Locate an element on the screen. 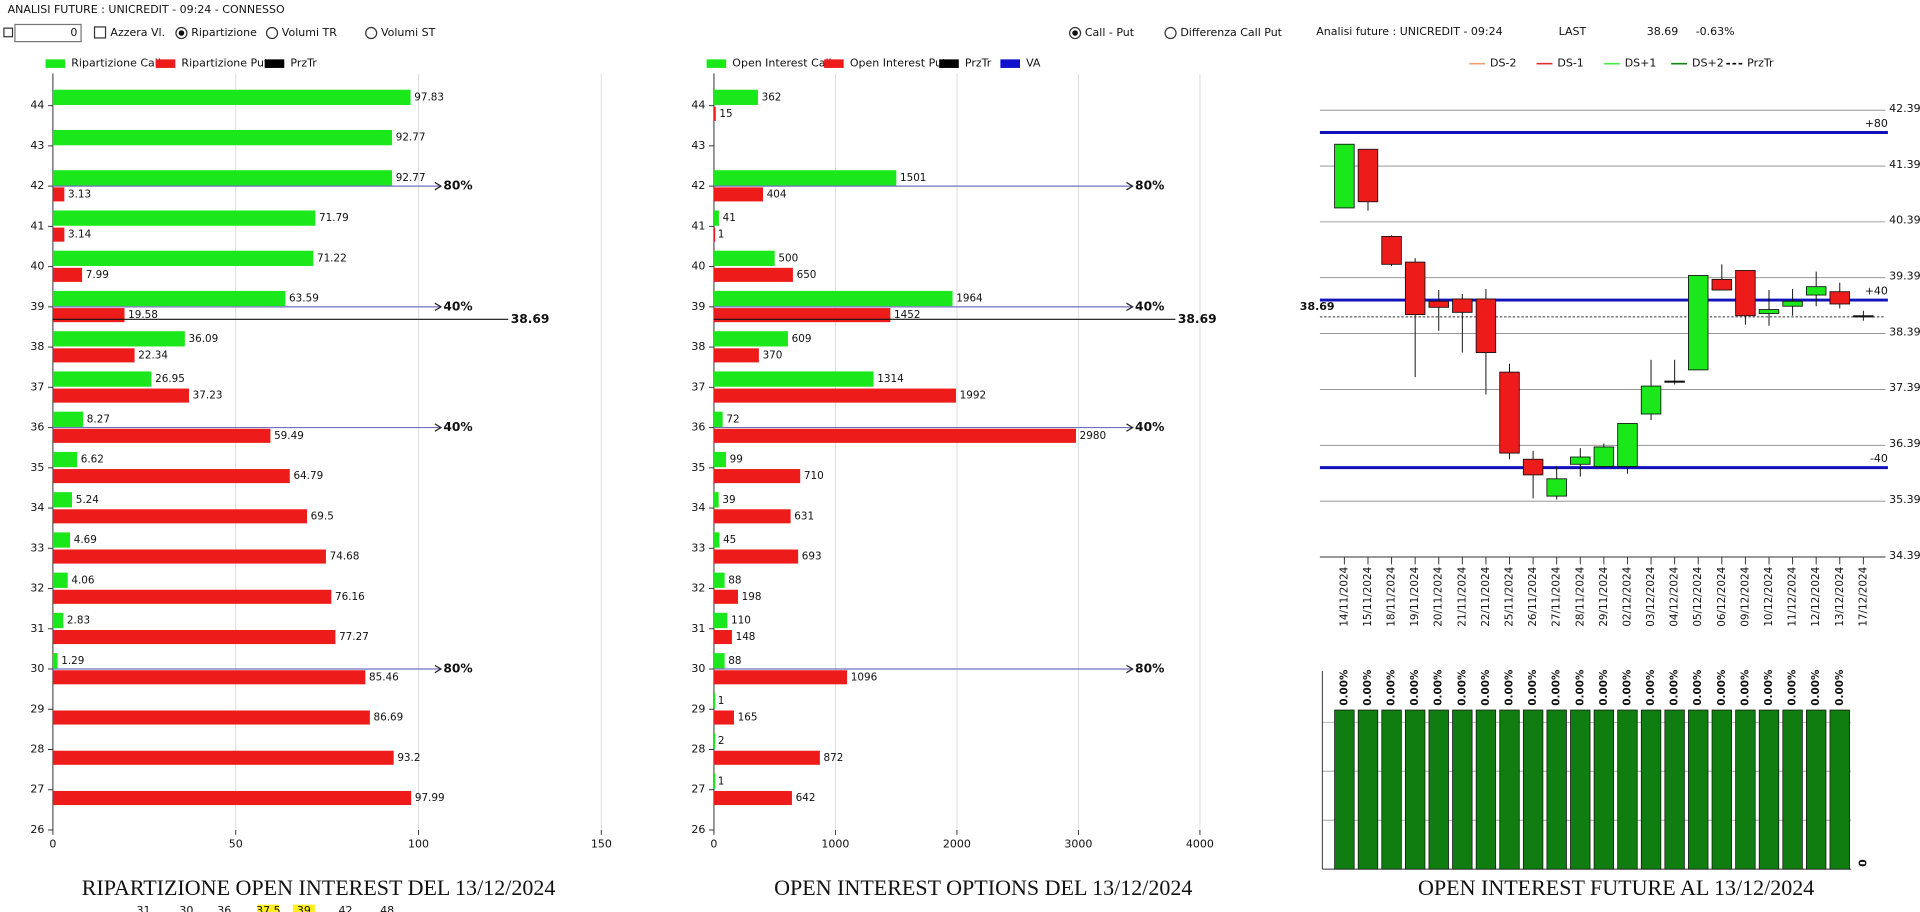  radio-label: Volumi ST is located at coordinates (408, 32).